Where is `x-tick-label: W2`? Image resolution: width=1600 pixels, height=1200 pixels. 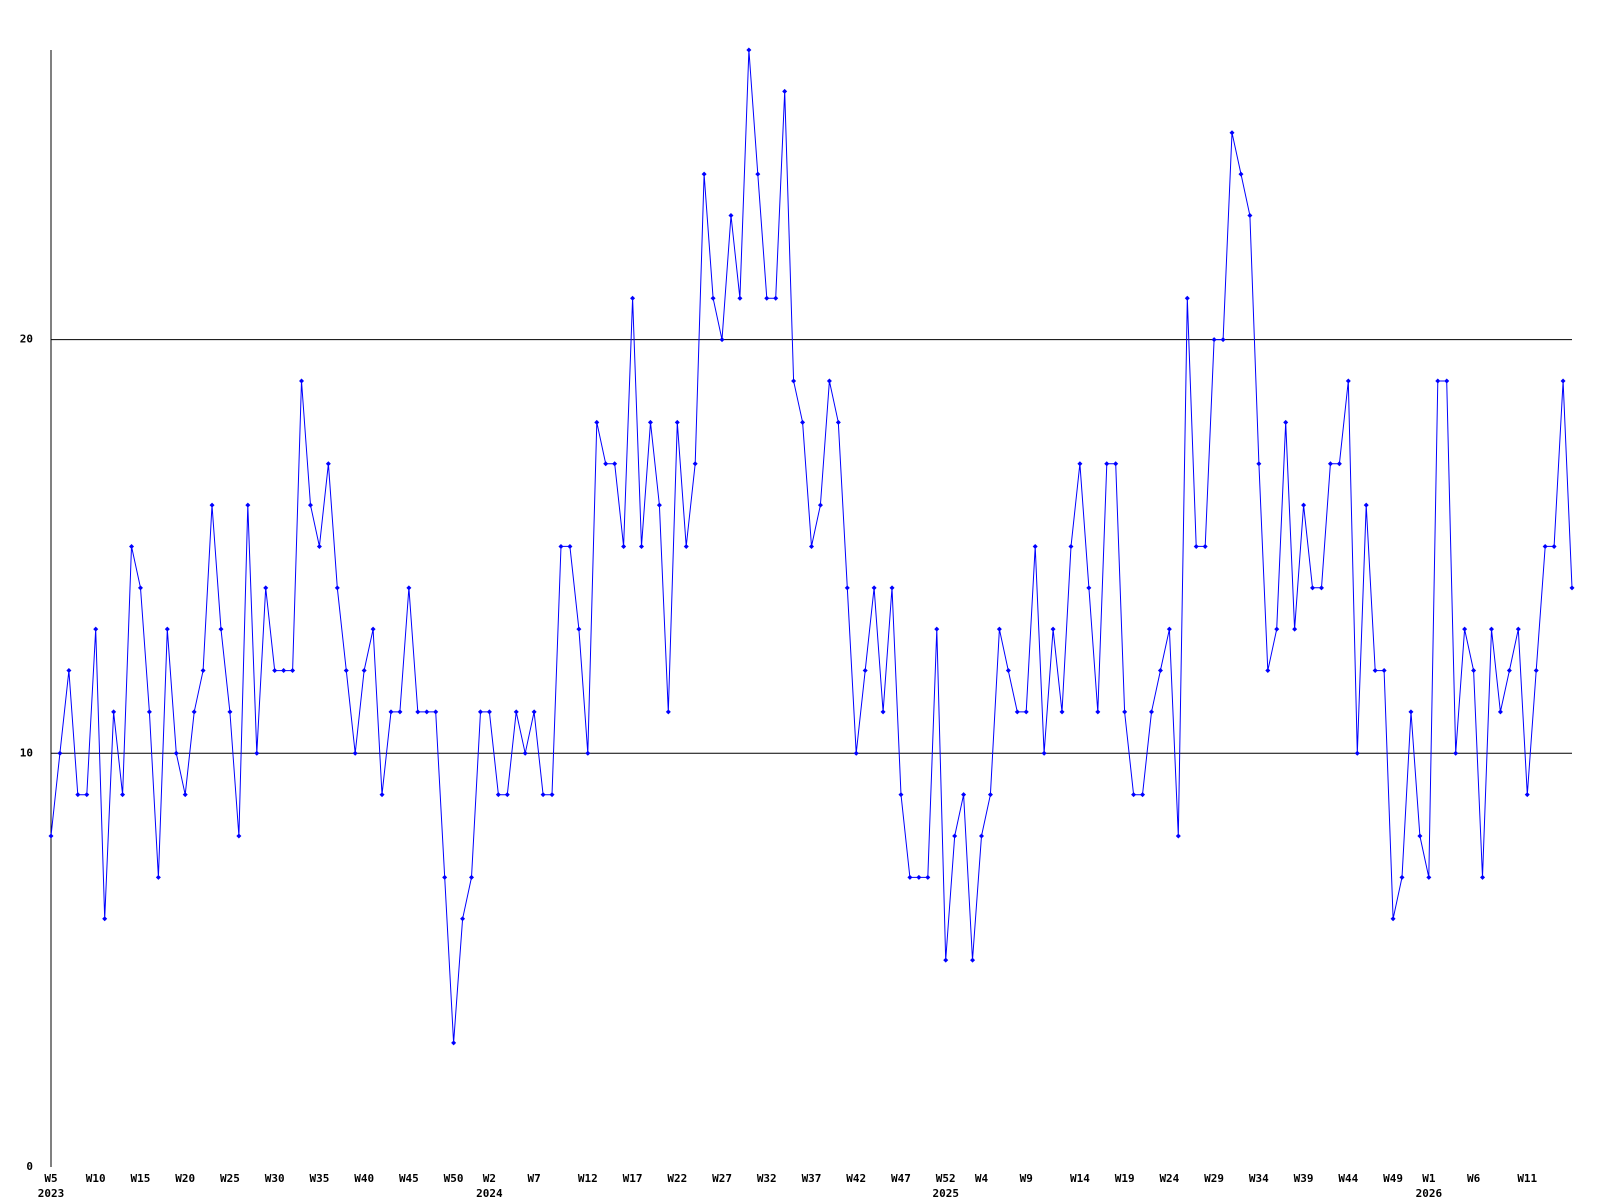 x-tick-label: W2 is located at coordinates (489, 1178).